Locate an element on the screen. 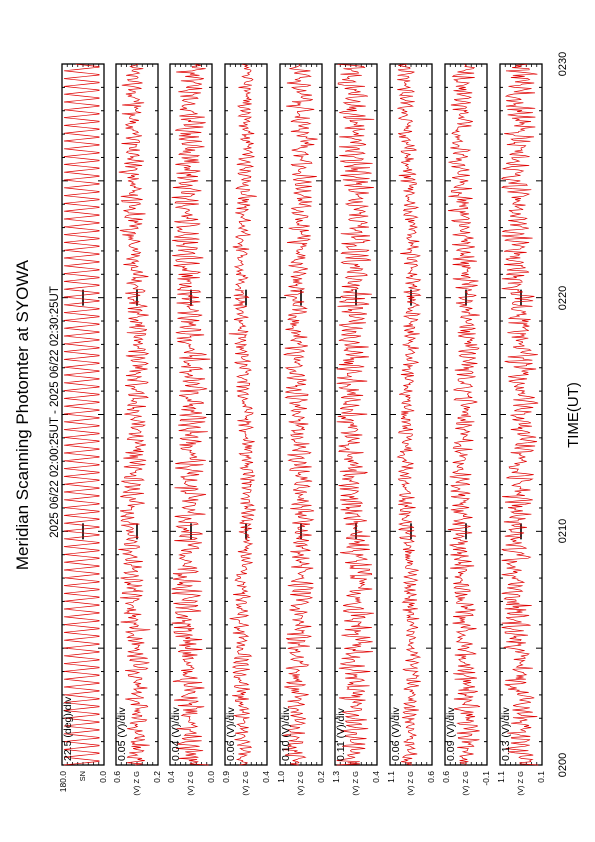 The width and height of the screenshot is (595, 842). scale-label: 0.11 (V)/div is located at coordinates (341, 734).